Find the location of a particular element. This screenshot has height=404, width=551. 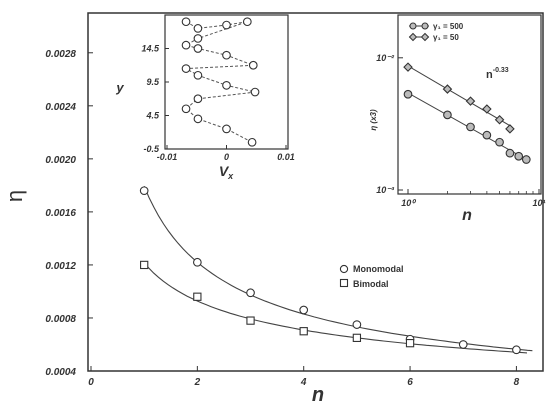

legend-label-g50: γ₁ = 50 is located at coordinates (446, 37).